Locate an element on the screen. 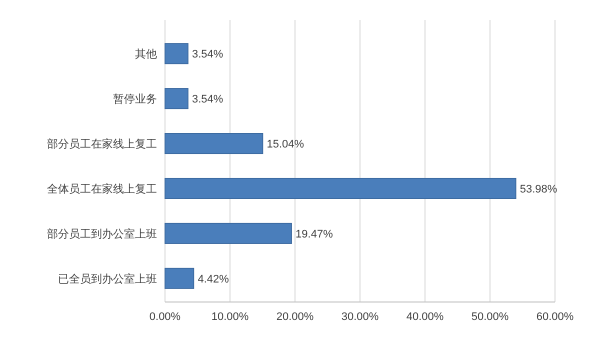 Image resolution: width=600 pixels, height=337 pixels. data-label: 15.04% is located at coordinates (285, 144).